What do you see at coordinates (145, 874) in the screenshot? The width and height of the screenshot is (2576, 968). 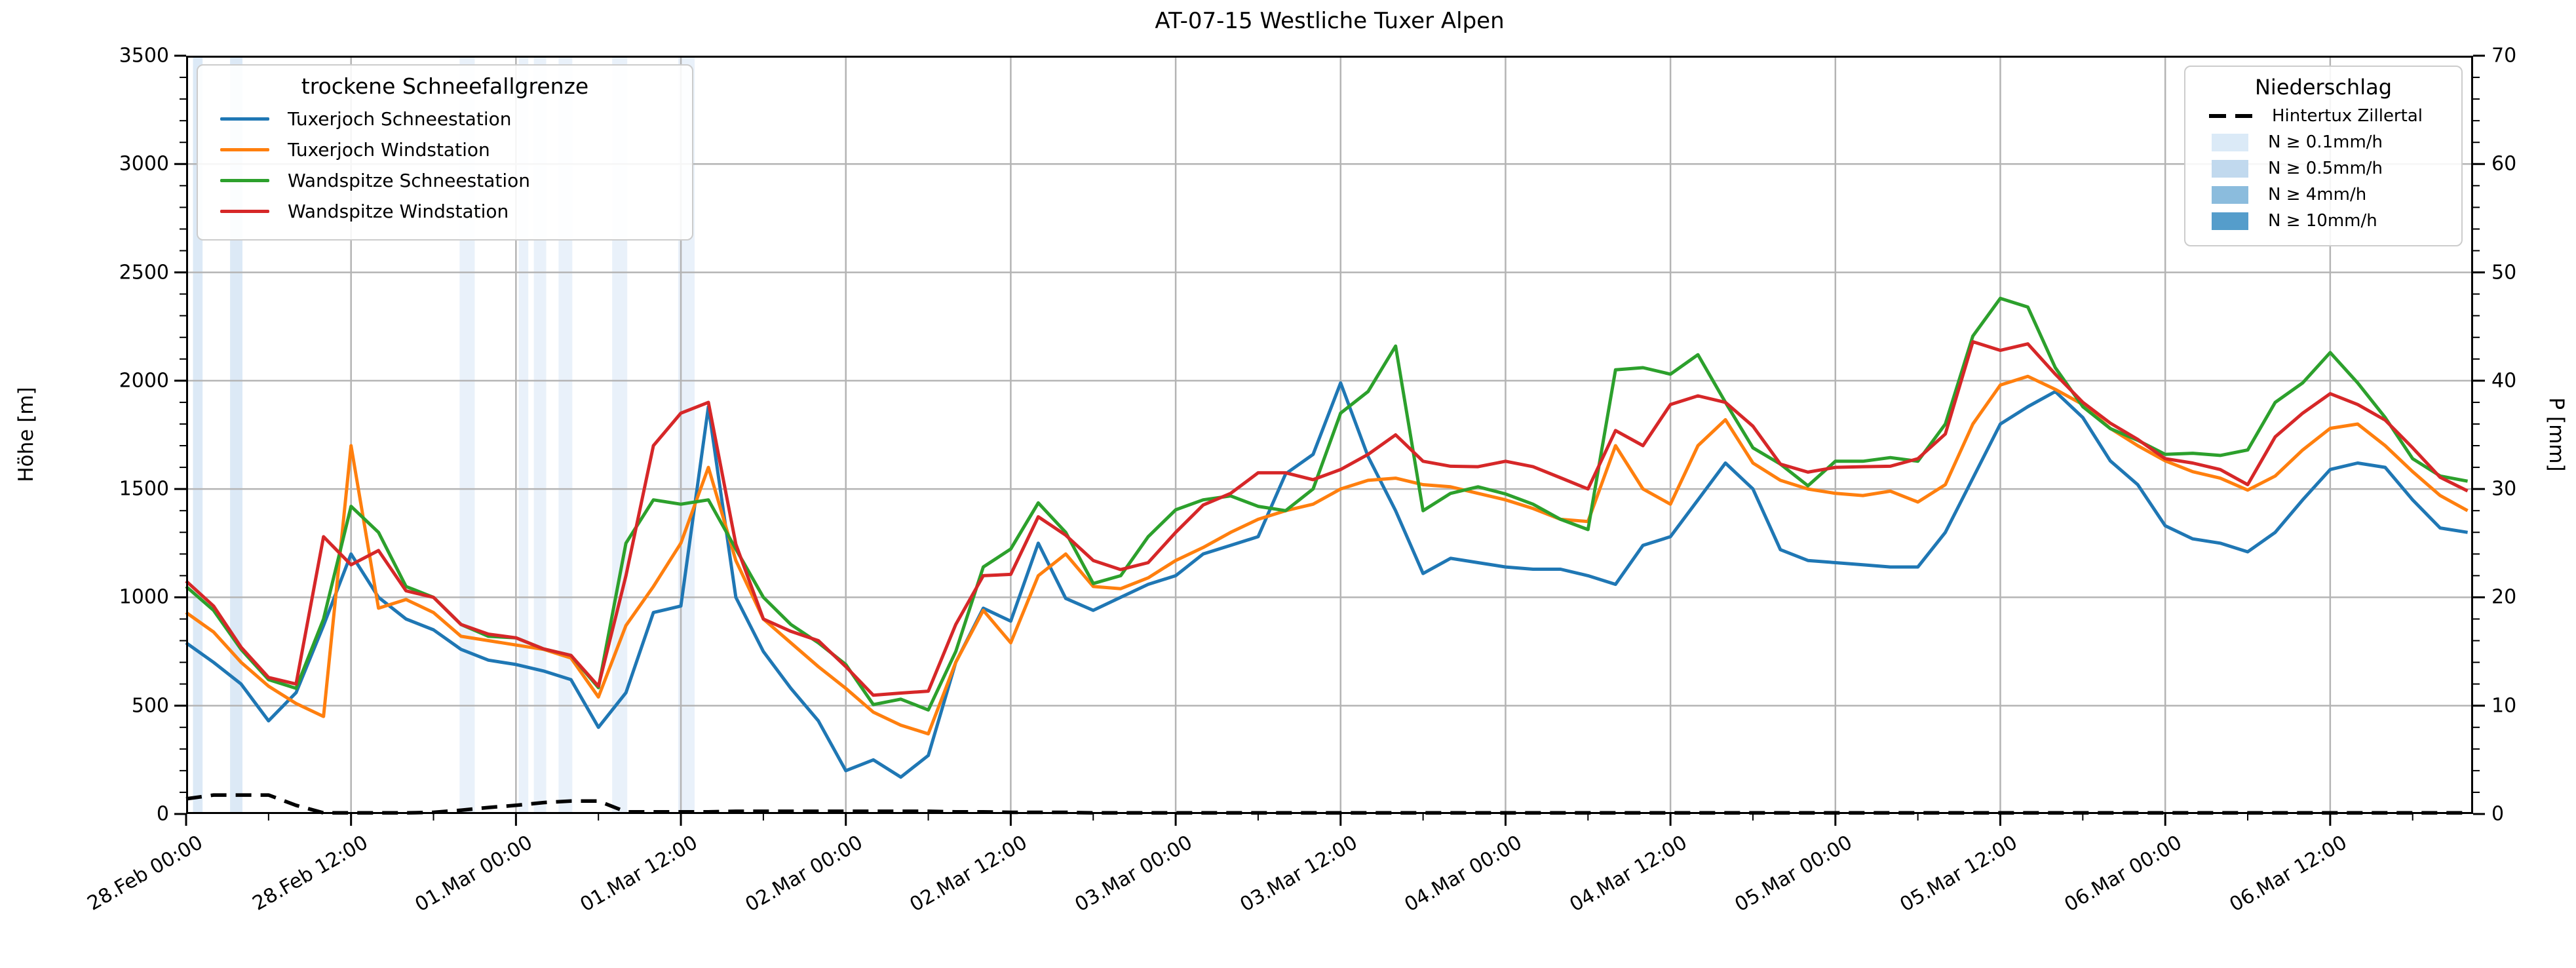 I see `x-tick-label: 28.Feb 00:00` at bounding box center [145, 874].